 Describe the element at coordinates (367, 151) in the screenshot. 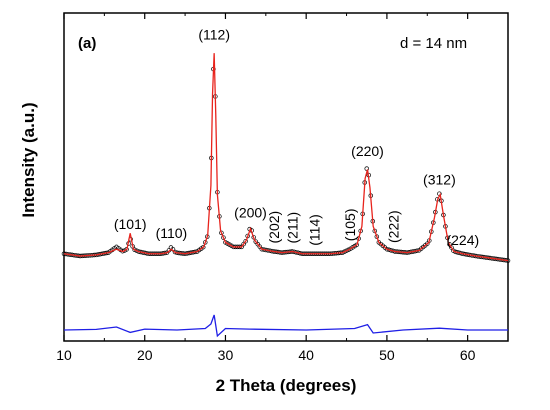

I see `peak-label: (220)` at that location.